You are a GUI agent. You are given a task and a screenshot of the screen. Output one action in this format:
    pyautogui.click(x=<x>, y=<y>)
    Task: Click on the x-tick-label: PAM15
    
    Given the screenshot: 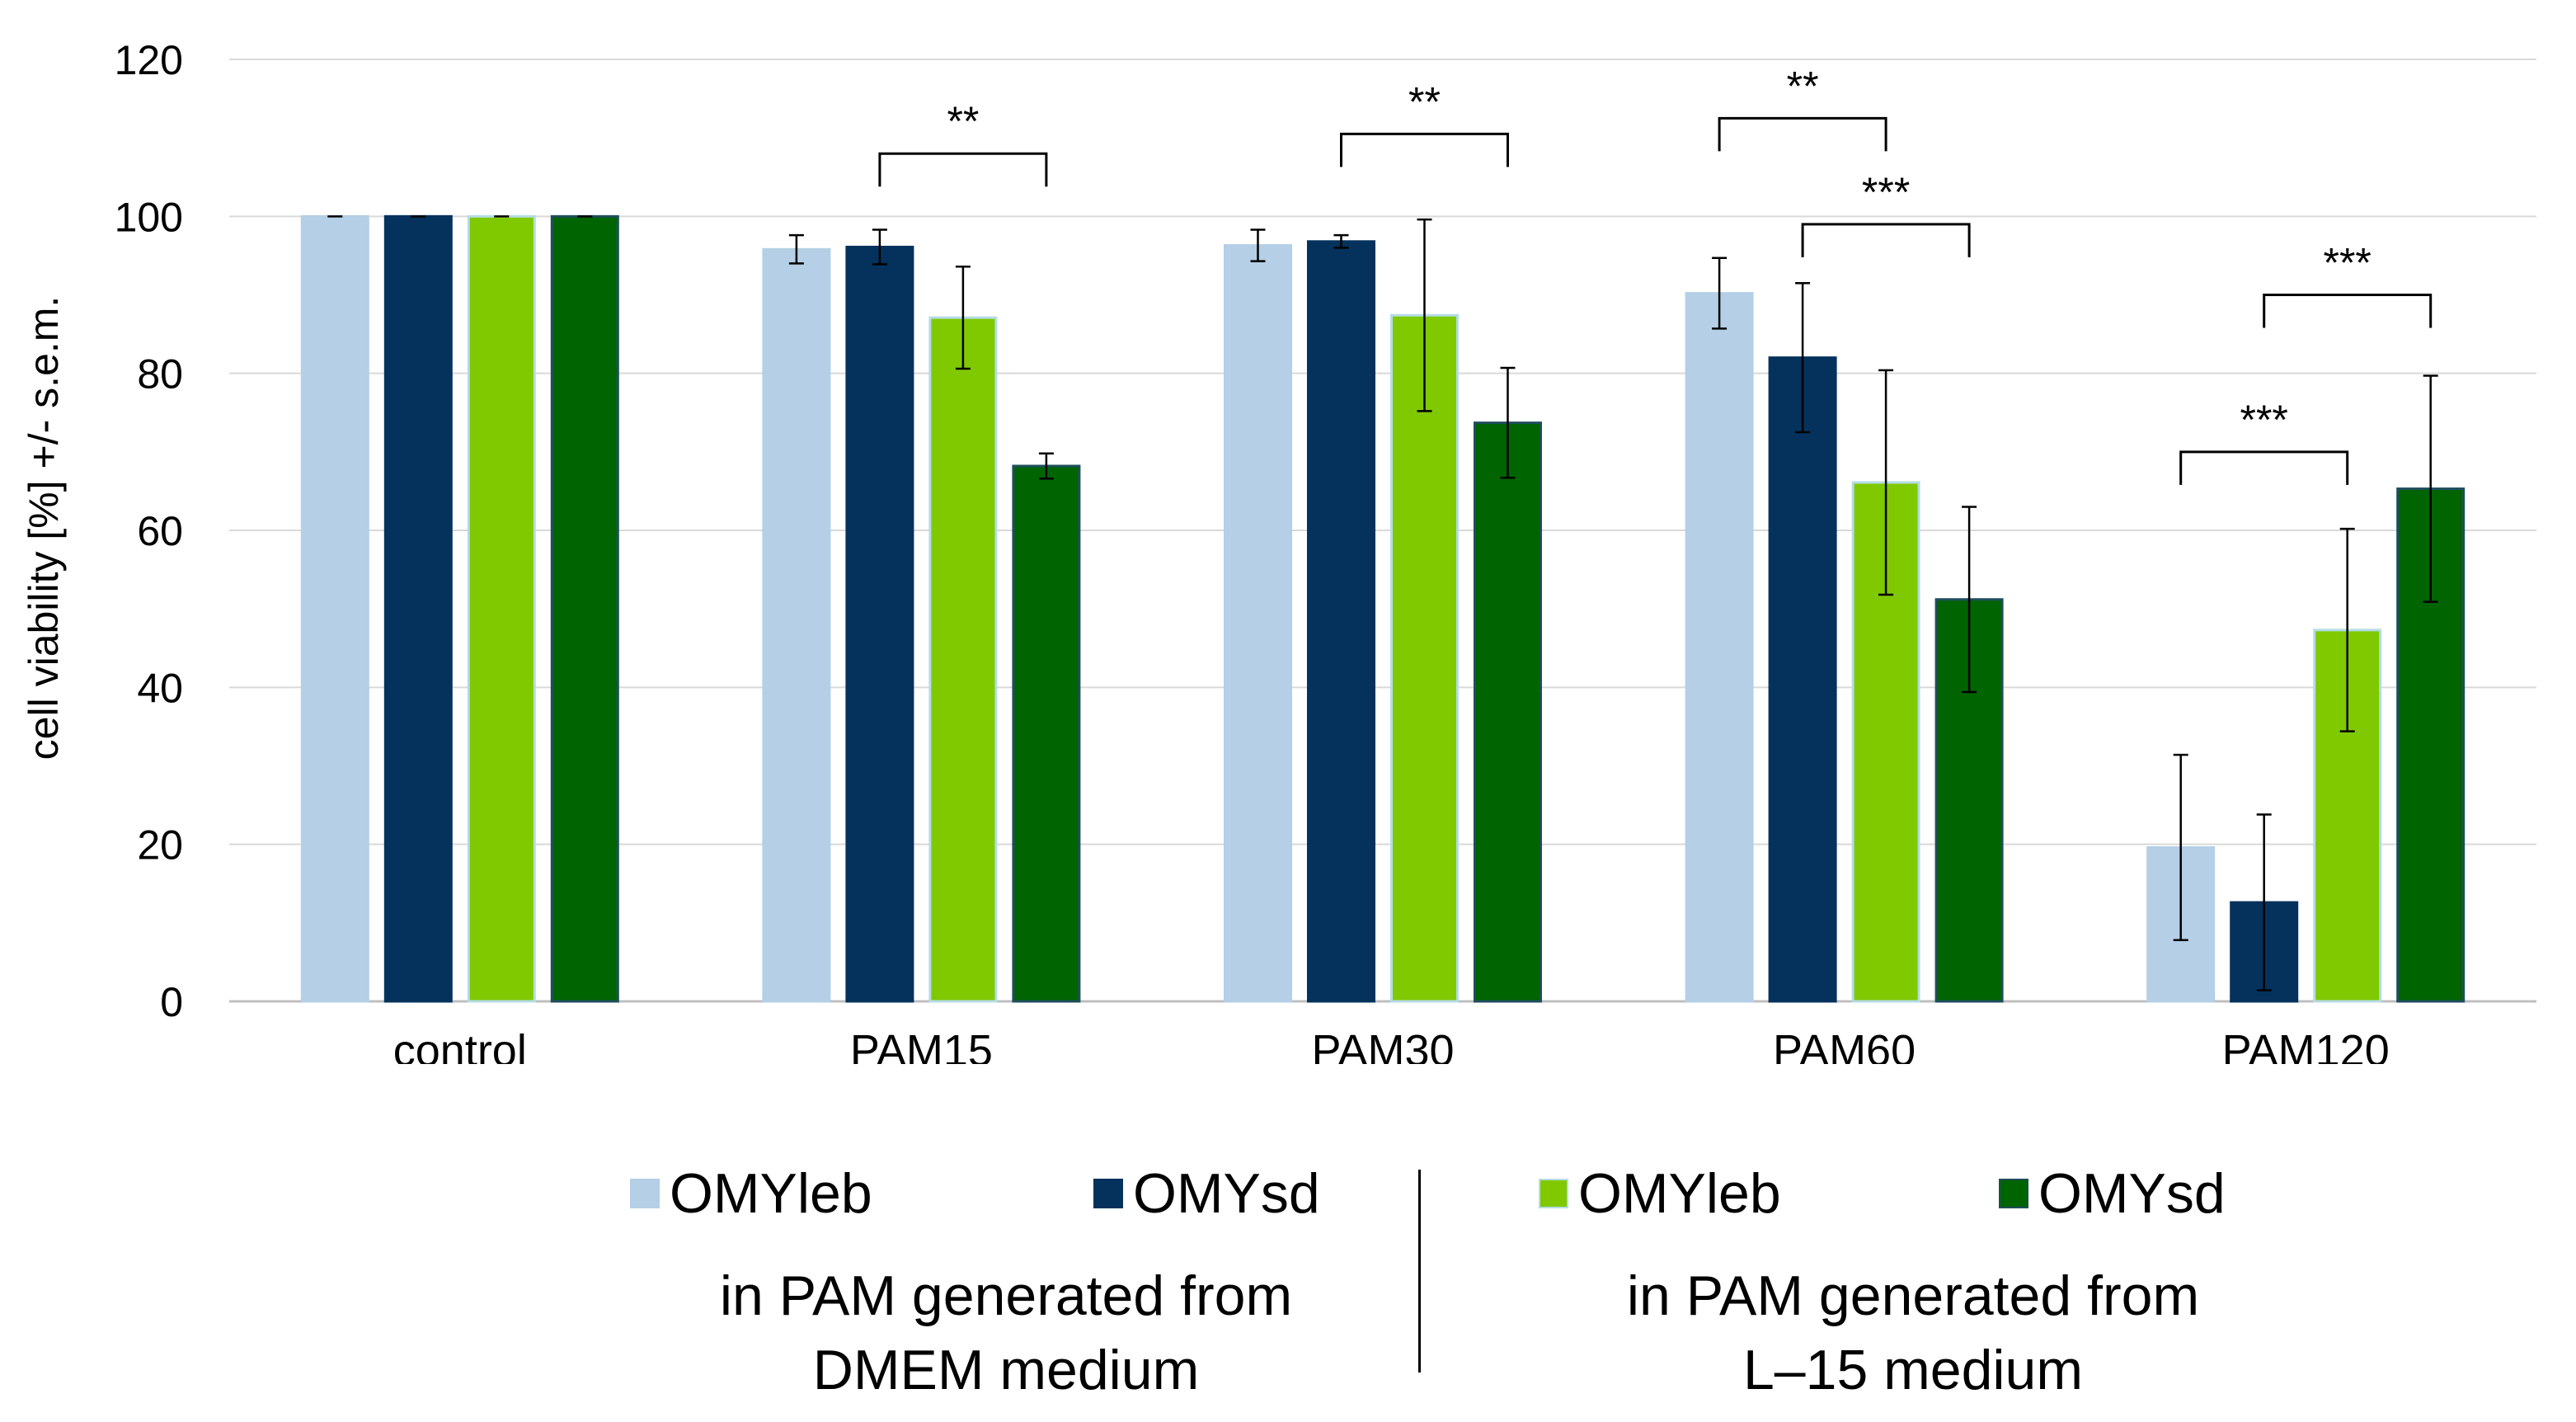 What is the action you would take?
    pyautogui.click(x=921, y=1045)
    